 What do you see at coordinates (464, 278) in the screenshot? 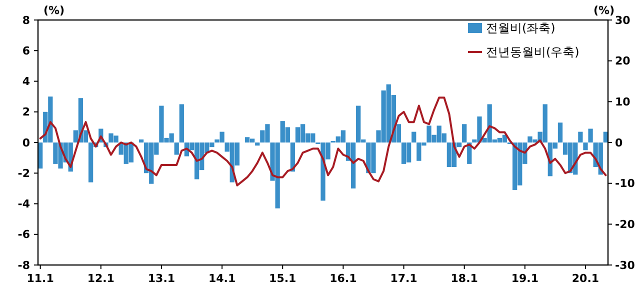
I see `x-tick-label: 18.1` at bounding box center [464, 278].